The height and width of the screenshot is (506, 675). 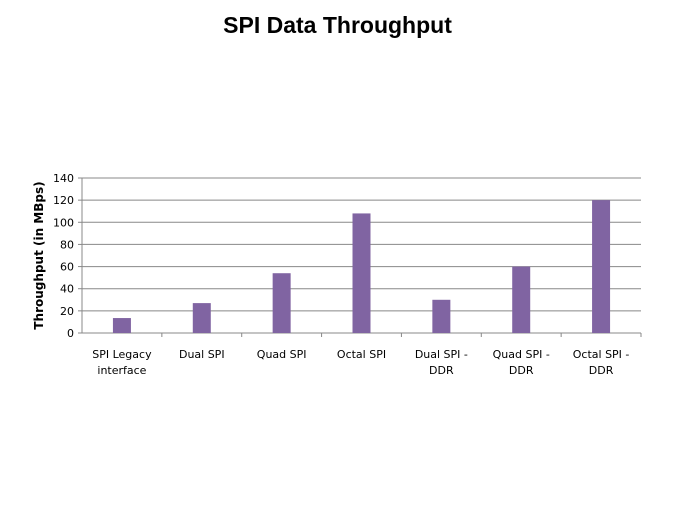 What do you see at coordinates (67, 267) in the screenshot?
I see `y-tick-label: 60` at bounding box center [67, 267].